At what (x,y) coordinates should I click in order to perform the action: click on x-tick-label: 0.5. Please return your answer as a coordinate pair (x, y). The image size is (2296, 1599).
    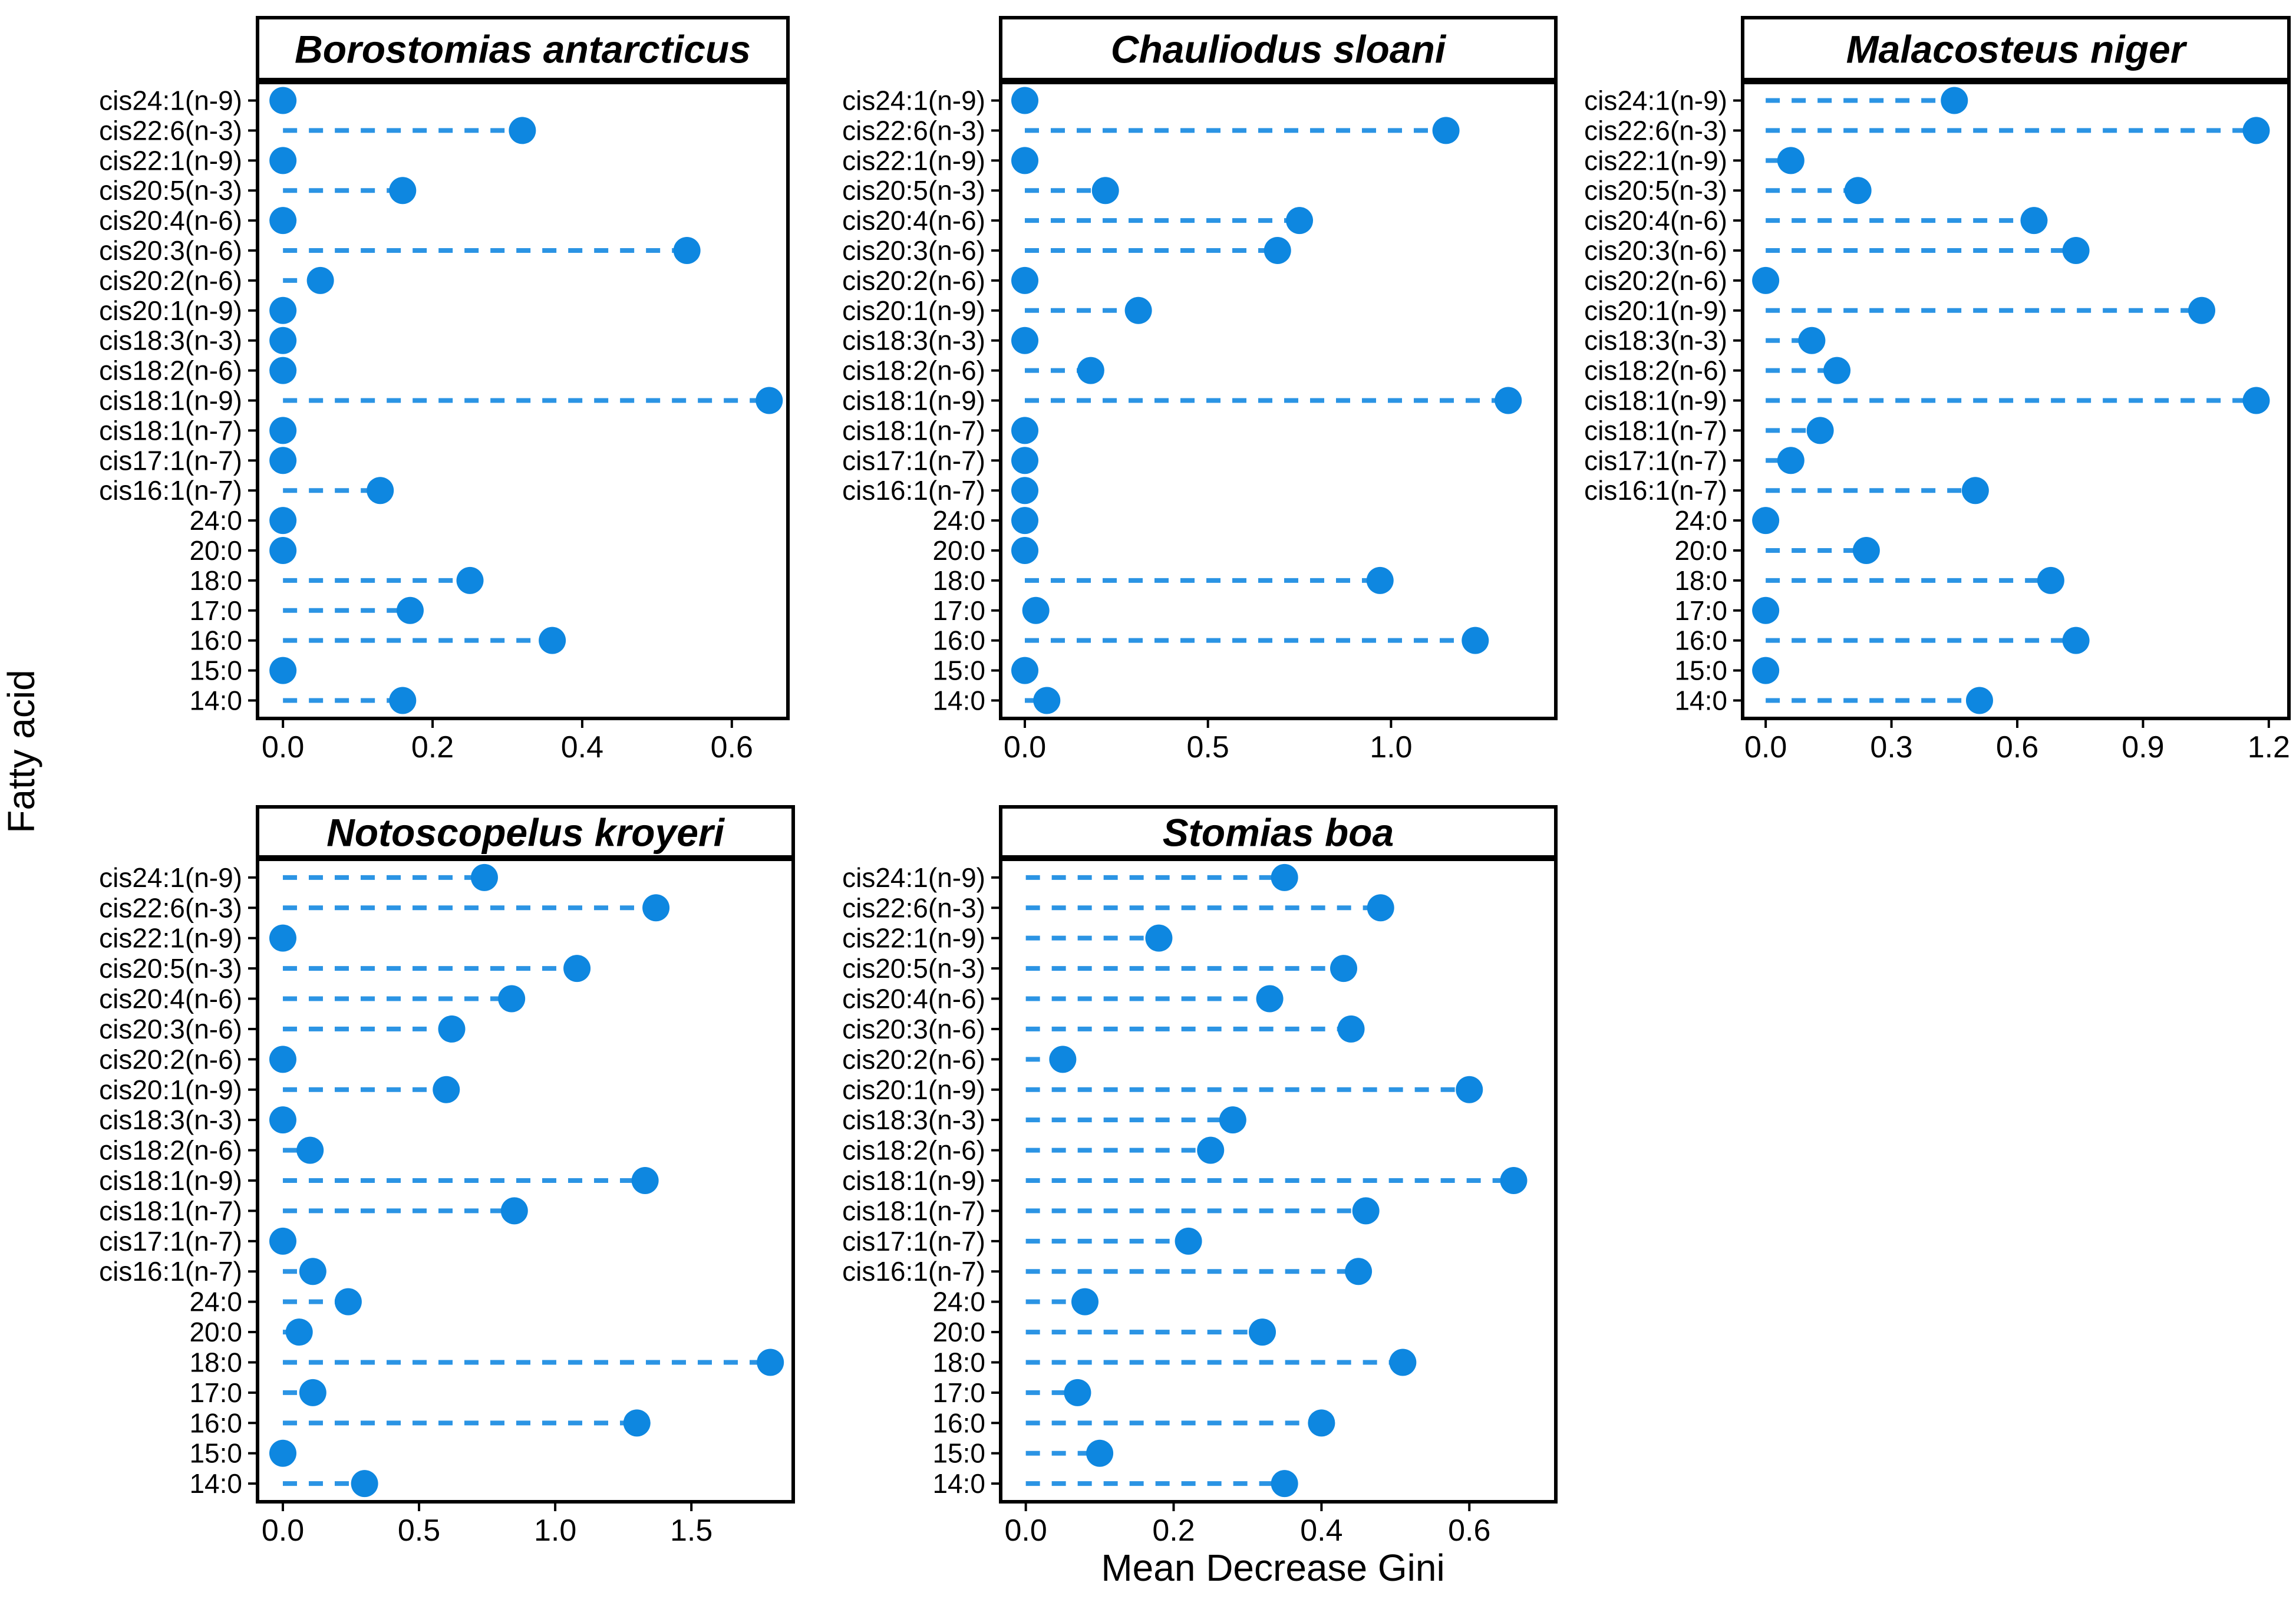
    Looking at the image, I should click on (419, 1531).